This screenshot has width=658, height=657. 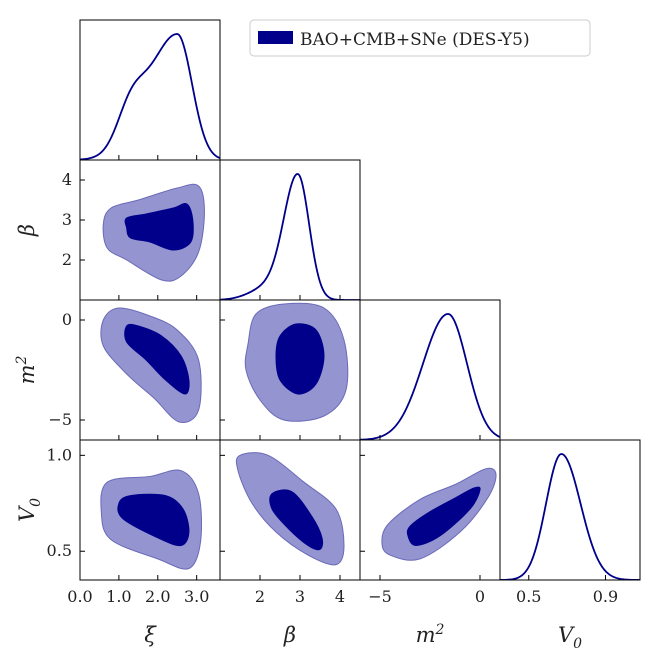 What do you see at coordinates (415, 40) in the screenshot?
I see `legend-entry-label: BAO+CMB+SNe (DES-Y5)` at bounding box center [415, 40].